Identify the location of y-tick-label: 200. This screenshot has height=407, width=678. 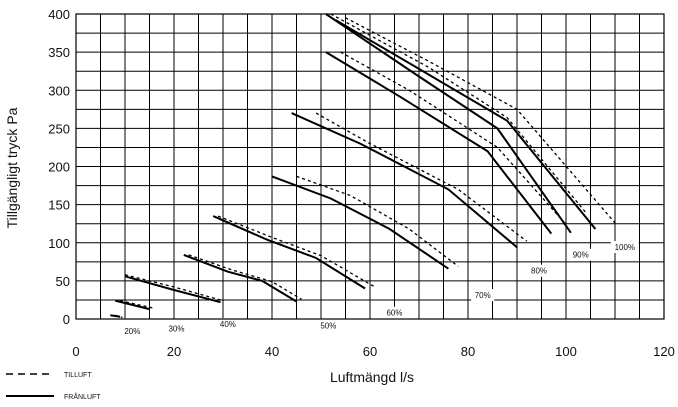
(59, 167).